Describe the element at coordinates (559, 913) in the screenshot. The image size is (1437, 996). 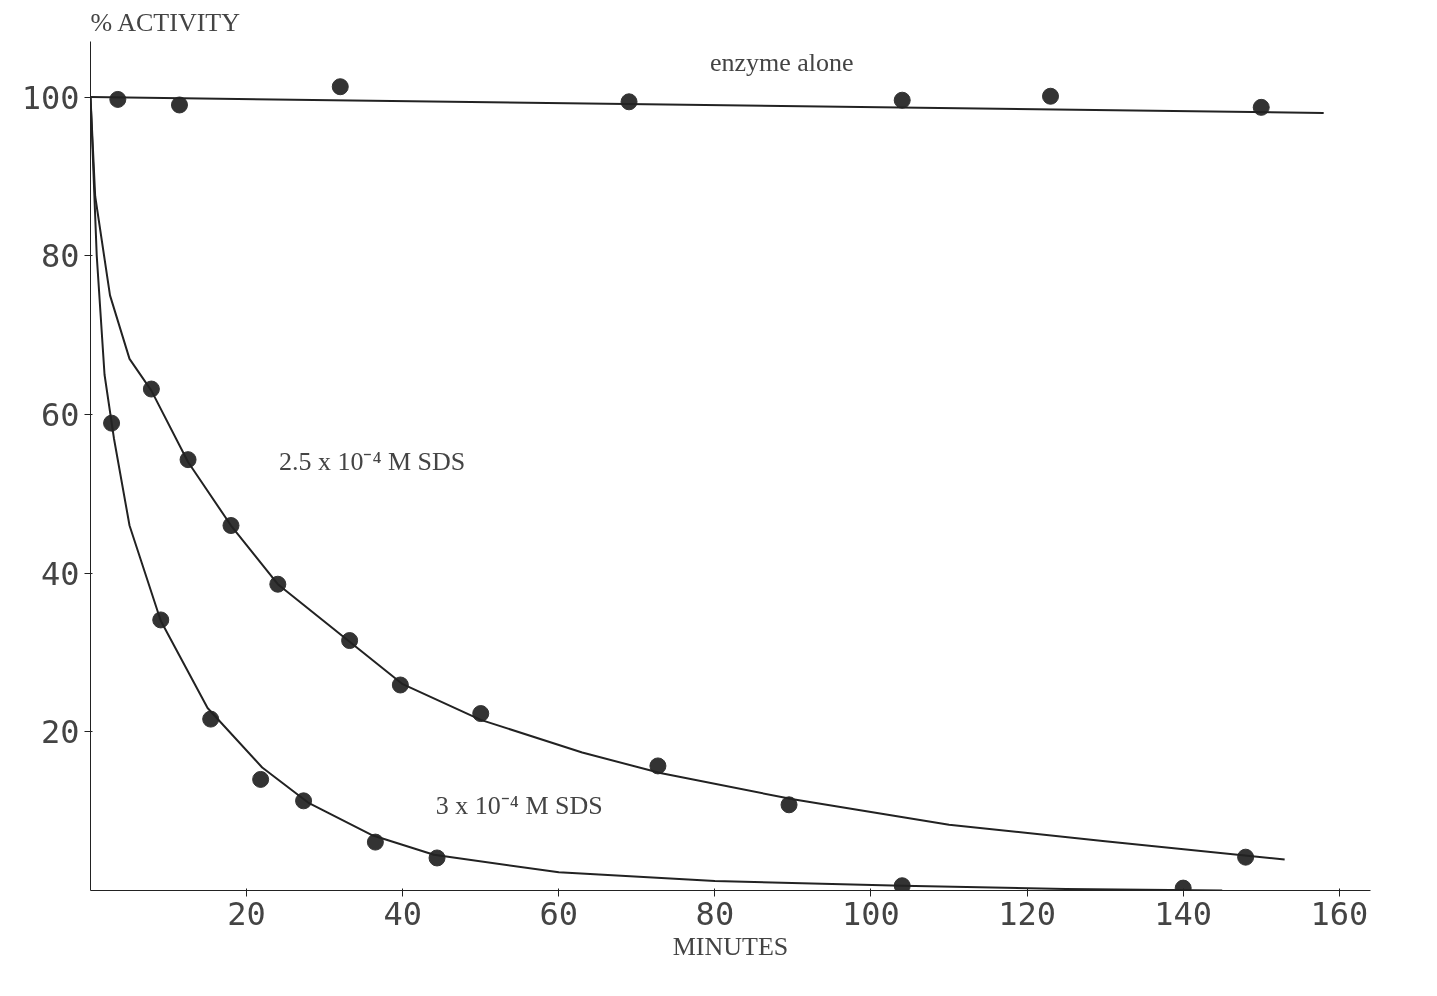
I see `x-tick-label: 60` at that location.